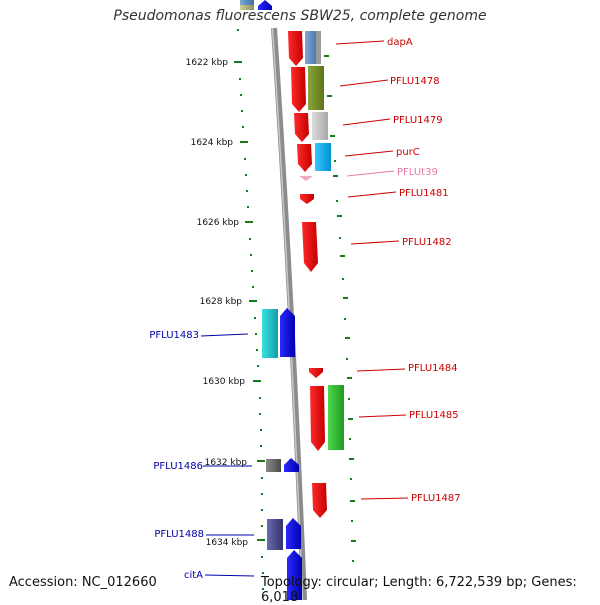 The width and height of the screenshot is (600, 605). Describe the element at coordinates (291, 465) in the screenshot. I see `gene-PFLU1486` at that location.